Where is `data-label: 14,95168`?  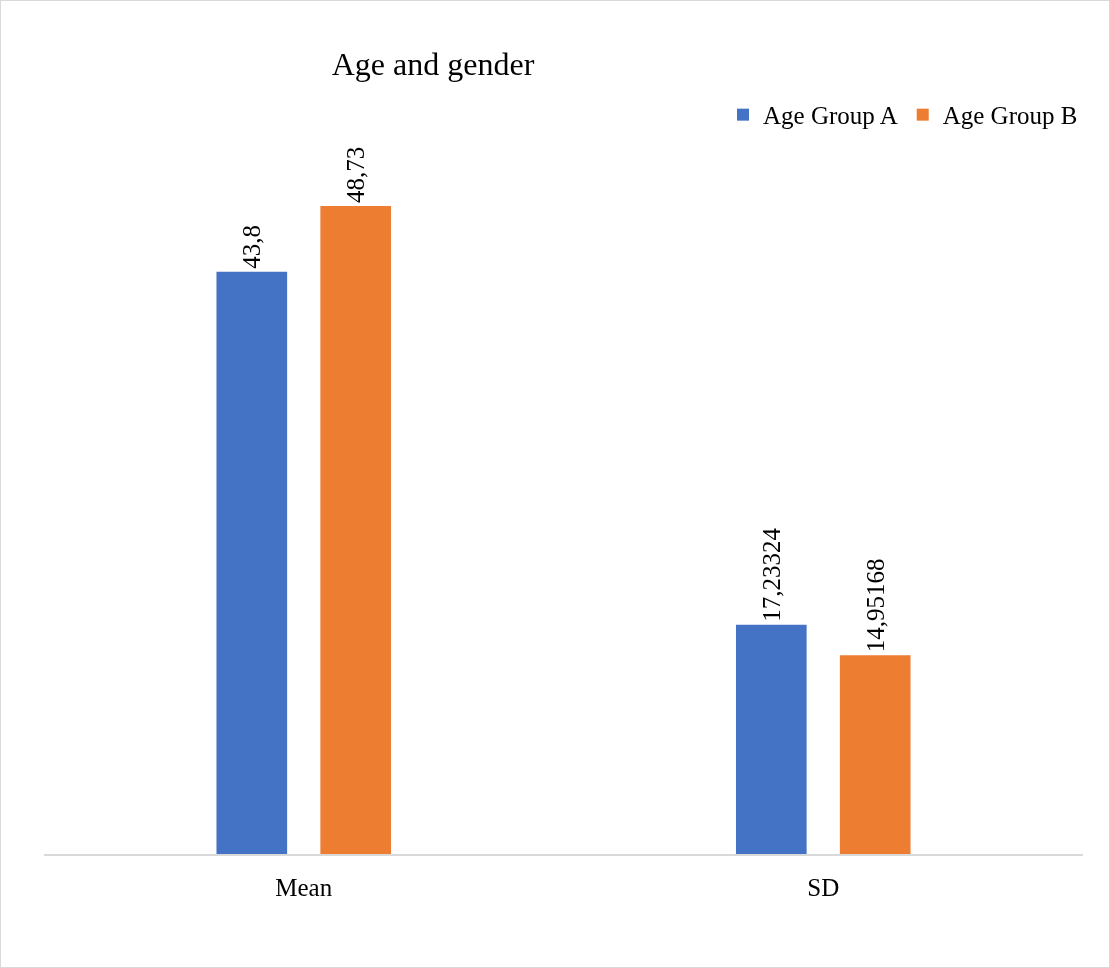 data-label: 14,95168 is located at coordinates (875, 605).